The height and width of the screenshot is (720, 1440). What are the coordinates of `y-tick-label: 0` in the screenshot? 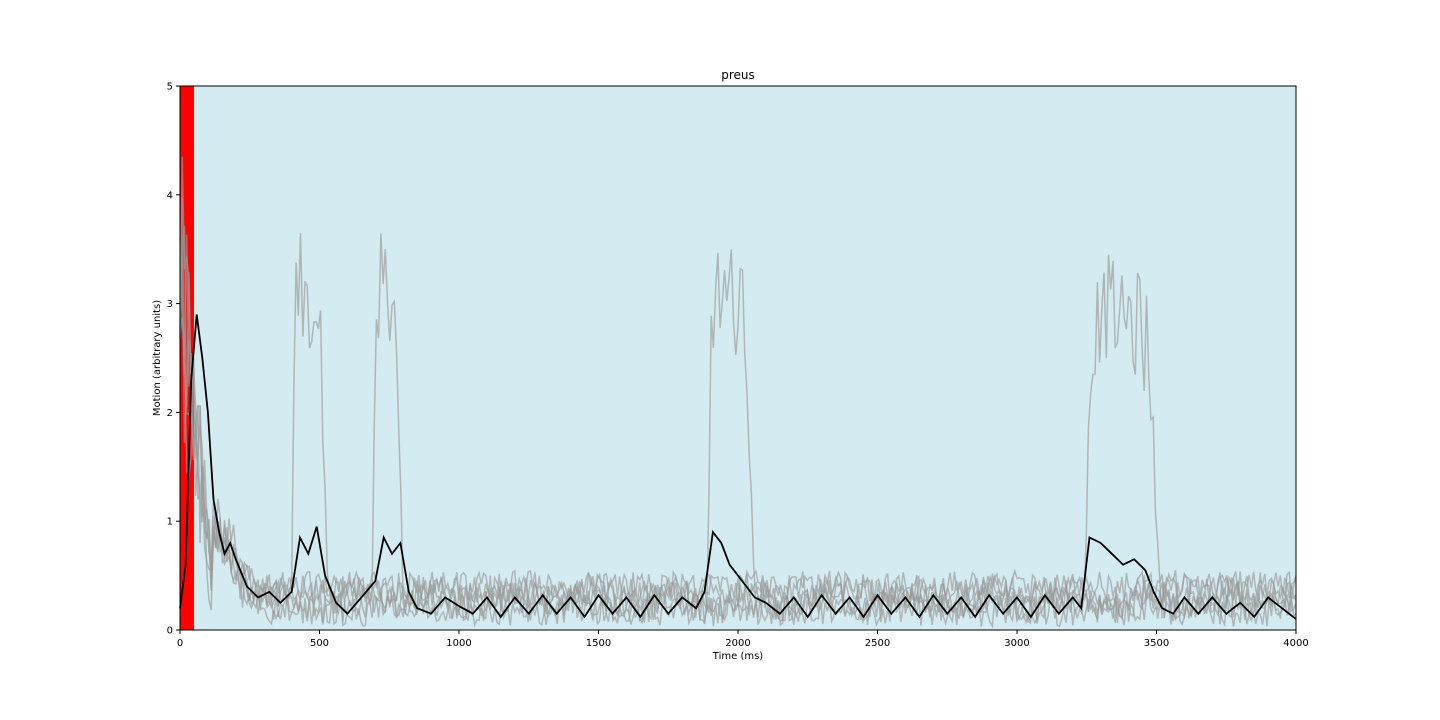 It's located at (170, 631).